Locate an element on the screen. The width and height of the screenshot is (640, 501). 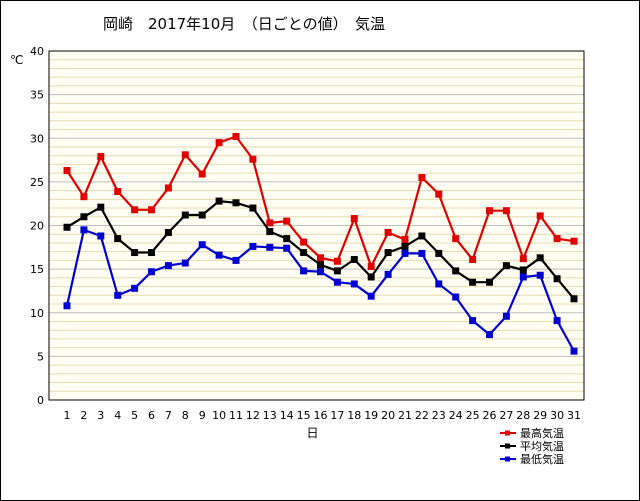
x-tick-label: 18 is located at coordinates (354, 415).